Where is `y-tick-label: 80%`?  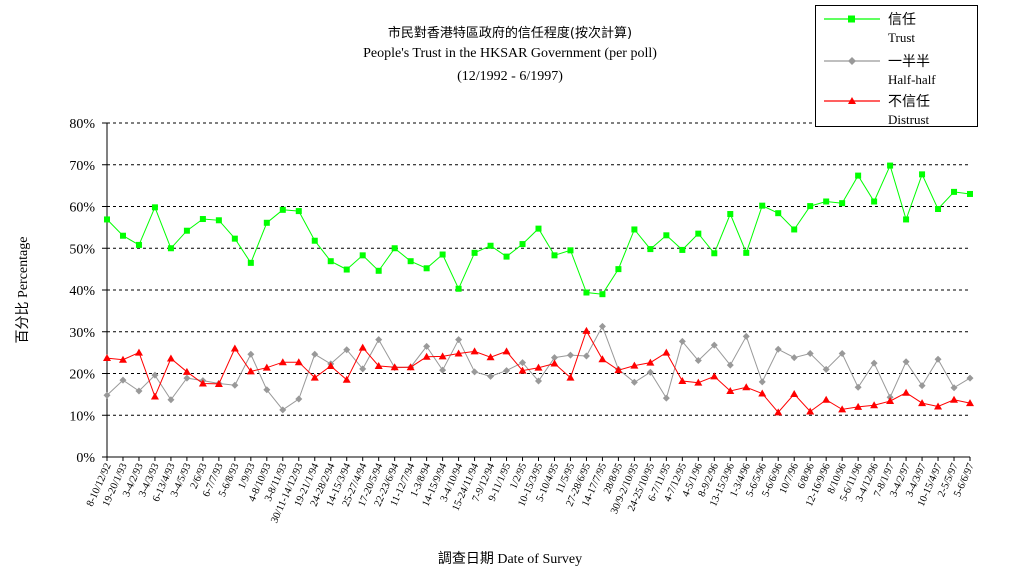
y-tick-label: 80% is located at coordinates (82, 124).